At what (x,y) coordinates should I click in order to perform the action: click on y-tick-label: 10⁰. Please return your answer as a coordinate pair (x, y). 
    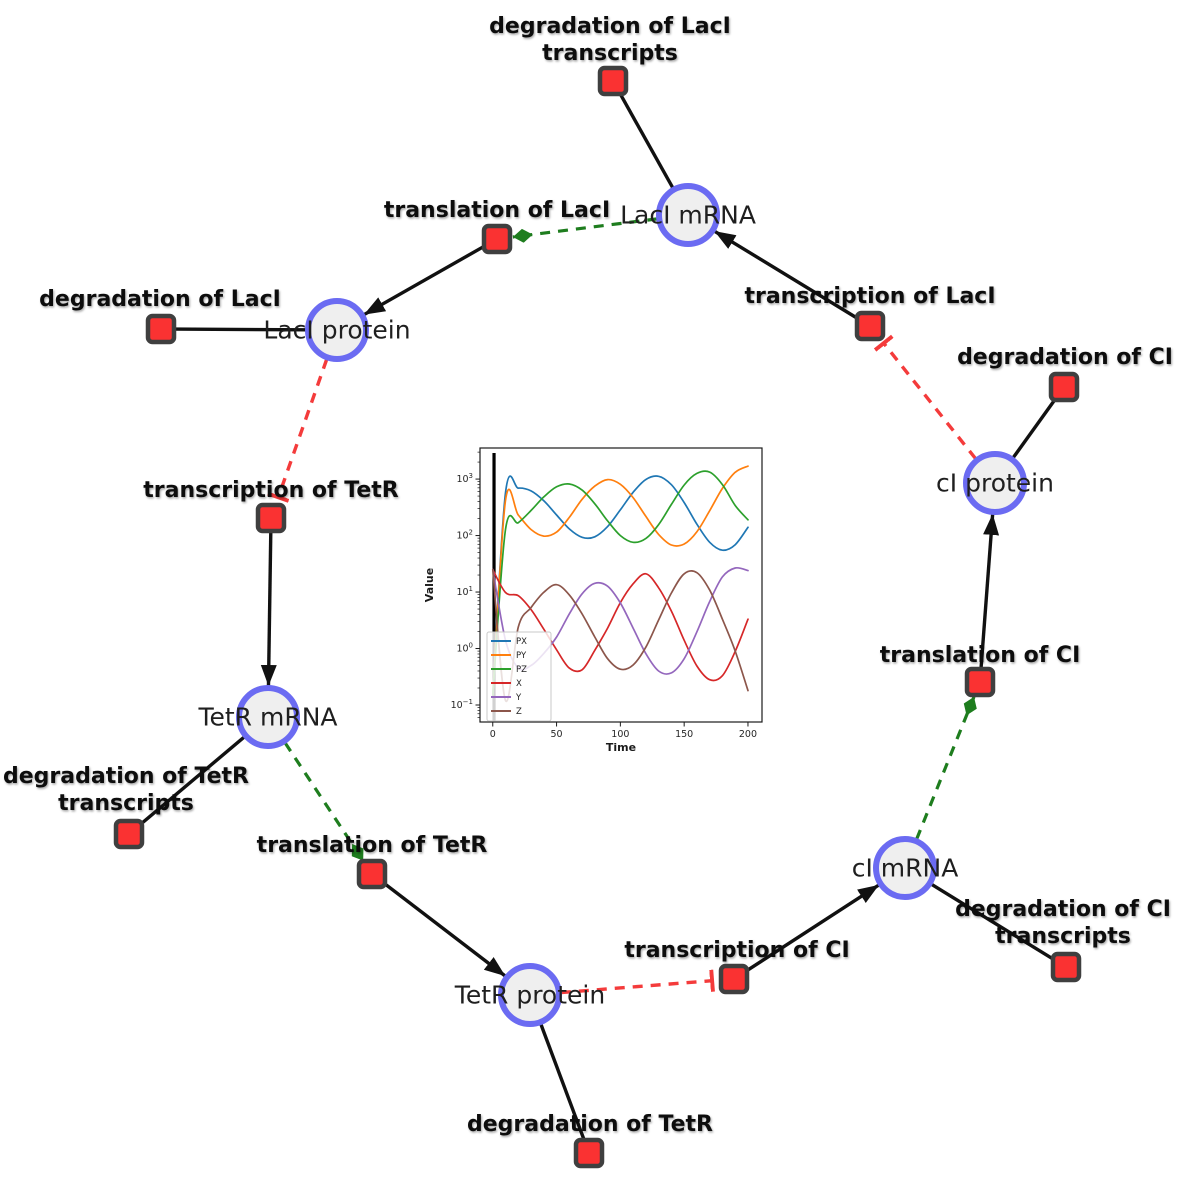
    Looking at the image, I should click on (464, 648).